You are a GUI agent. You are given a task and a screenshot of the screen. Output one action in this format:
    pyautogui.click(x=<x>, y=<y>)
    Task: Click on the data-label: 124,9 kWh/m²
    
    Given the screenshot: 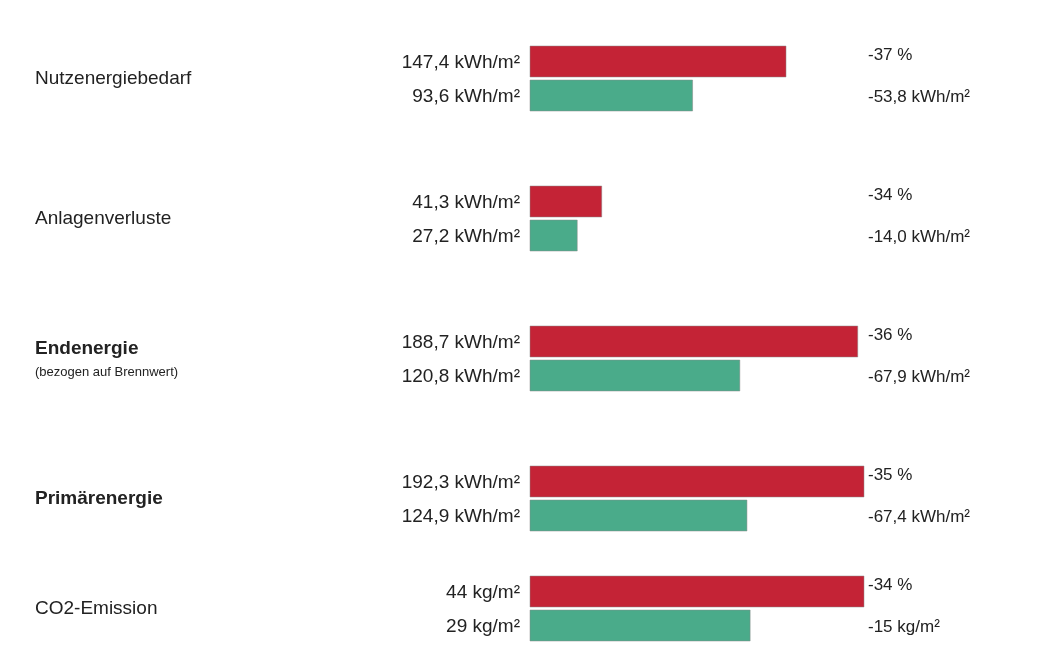 What is the action you would take?
    pyautogui.click(x=460, y=515)
    